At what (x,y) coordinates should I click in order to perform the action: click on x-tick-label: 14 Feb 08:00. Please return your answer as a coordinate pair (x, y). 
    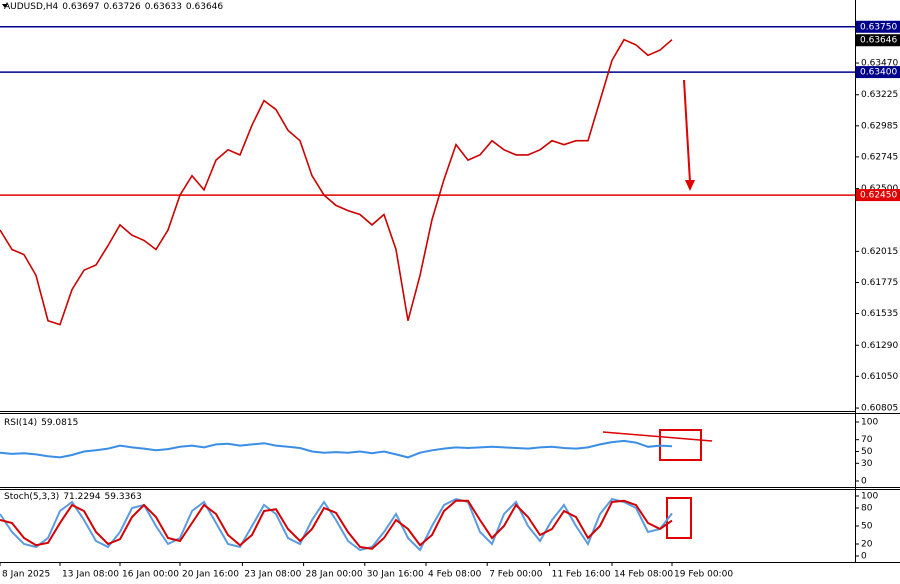
    Looking at the image, I should click on (643, 575).